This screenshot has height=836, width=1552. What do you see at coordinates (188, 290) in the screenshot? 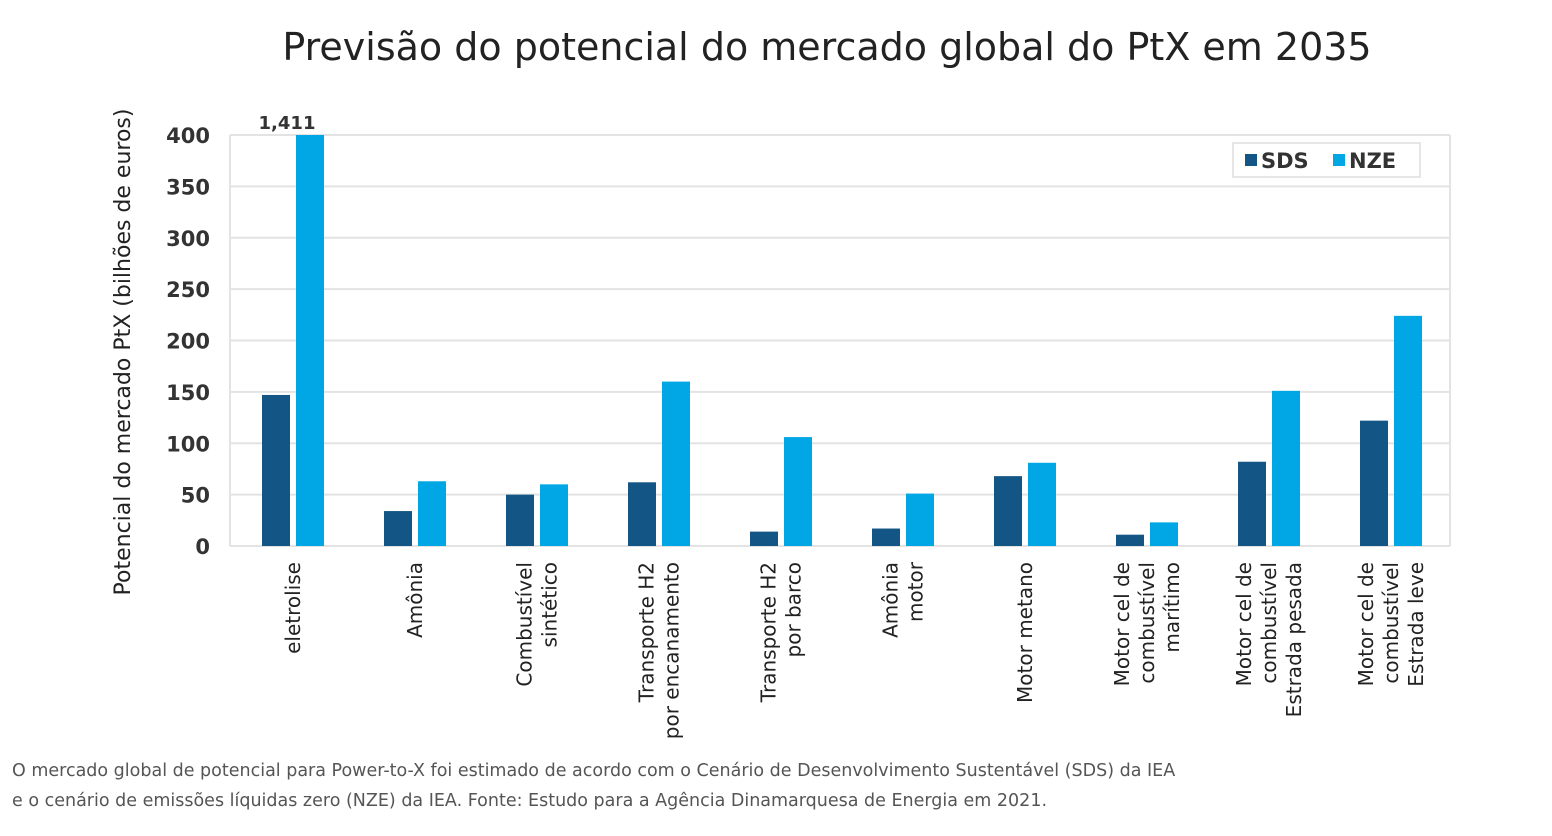
I see `y-tick-label: 250` at bounding box center [188, 290].